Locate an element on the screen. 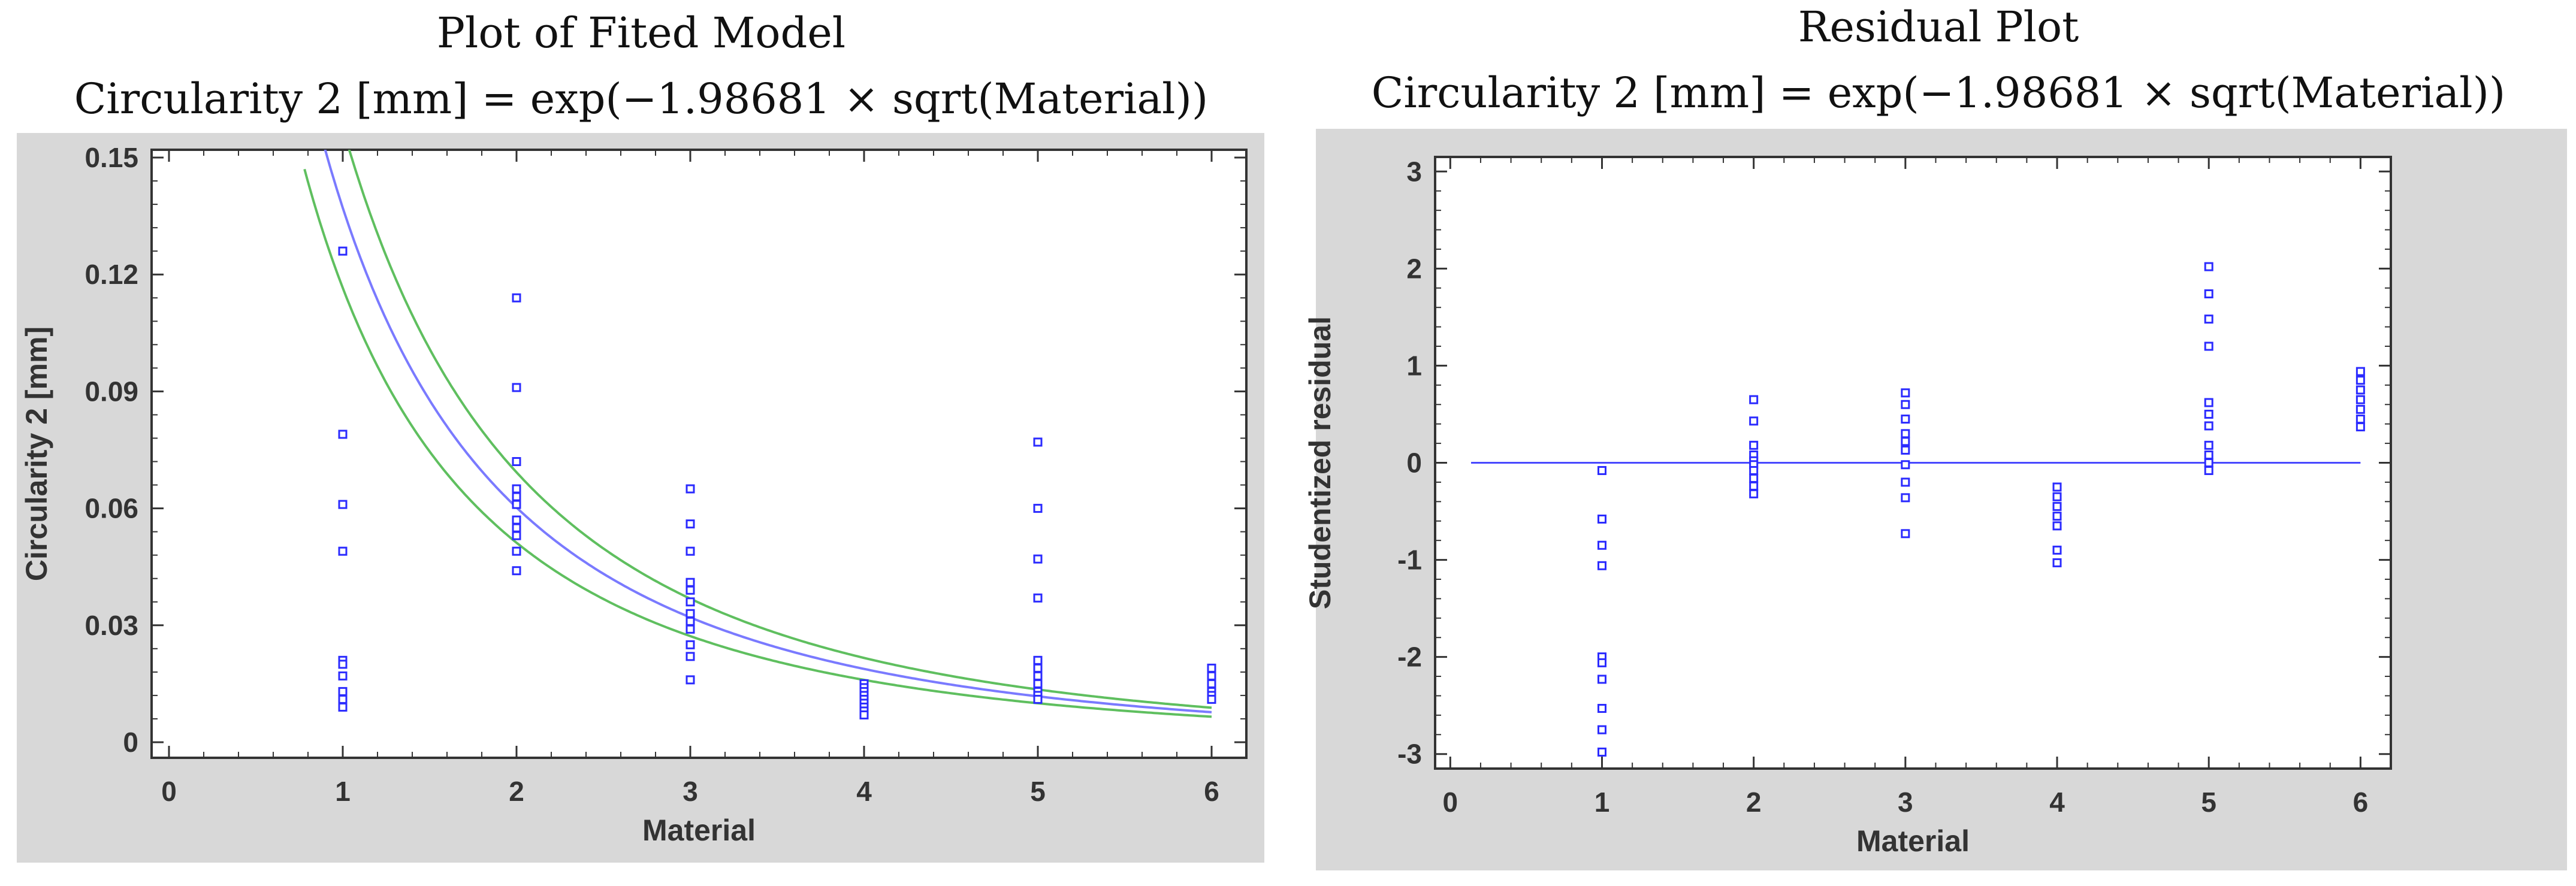  y-tick-label: -1 is located at coordinates (1410, 560).